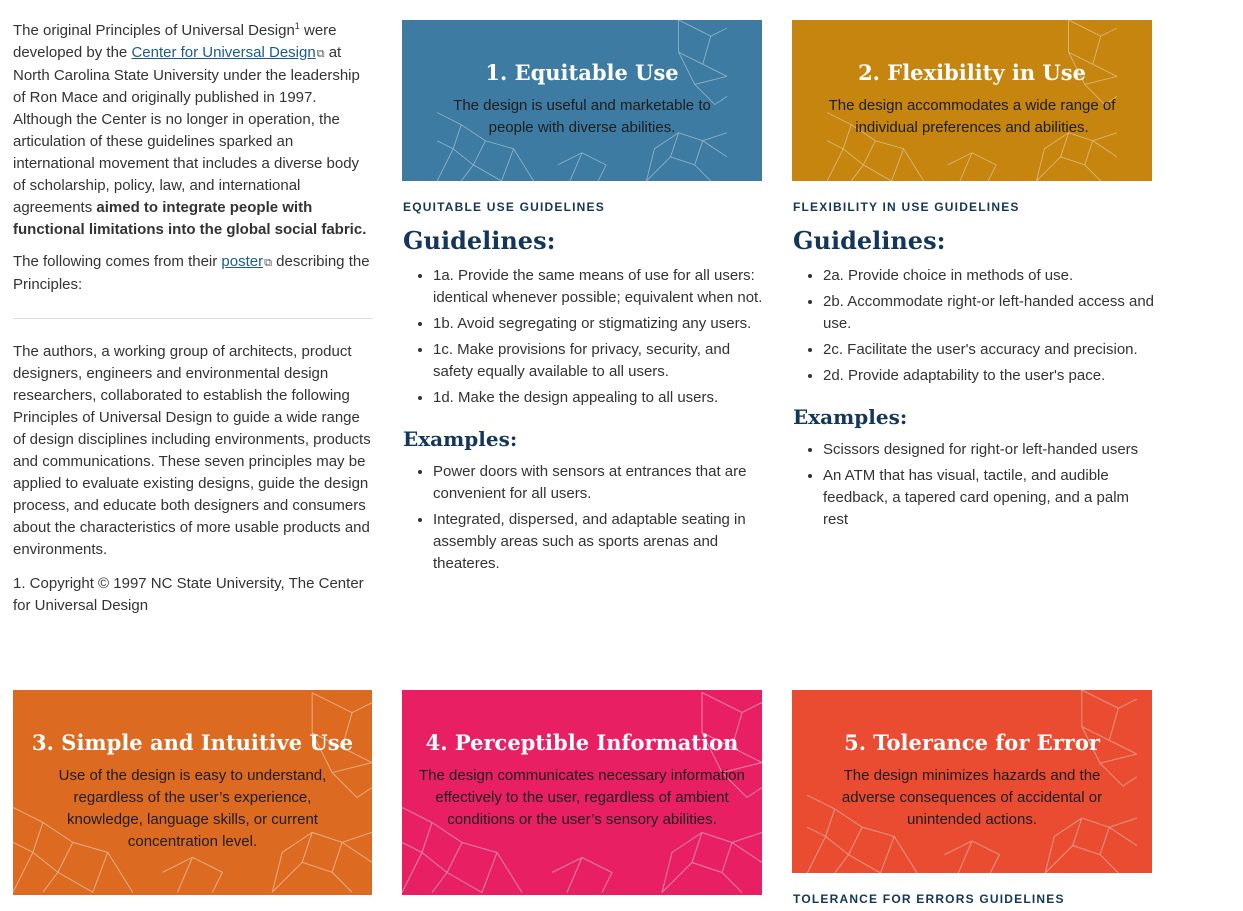 Image resolution: width=1243 pixels, height=911 pixels. I want to click on principle-title: 3. Simple and Intuitive Use, so click(192, 742).